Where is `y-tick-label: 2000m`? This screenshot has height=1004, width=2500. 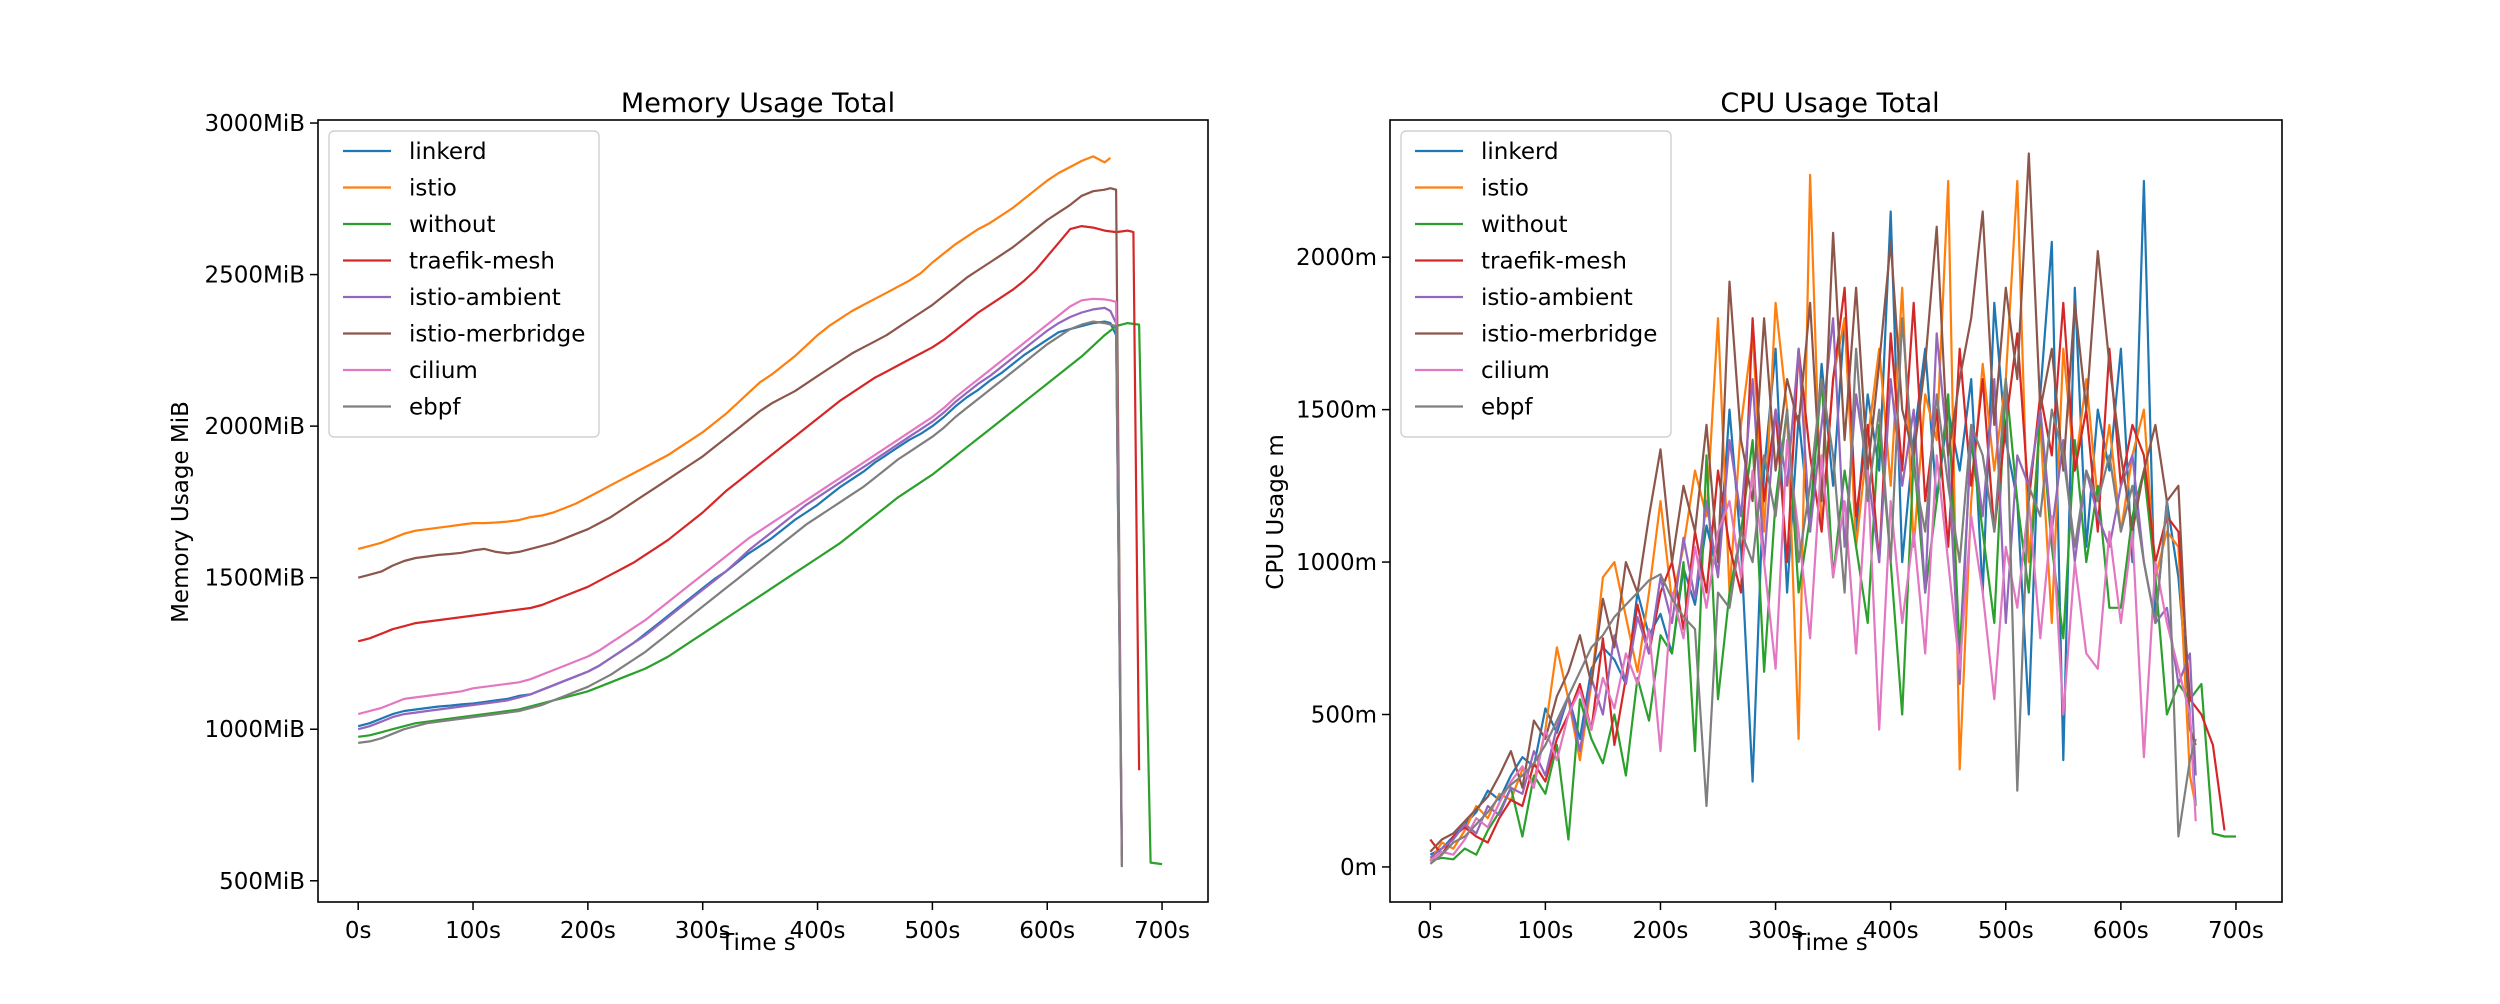
y-tick-label: 2000m is located at coordinates (1336, 258).